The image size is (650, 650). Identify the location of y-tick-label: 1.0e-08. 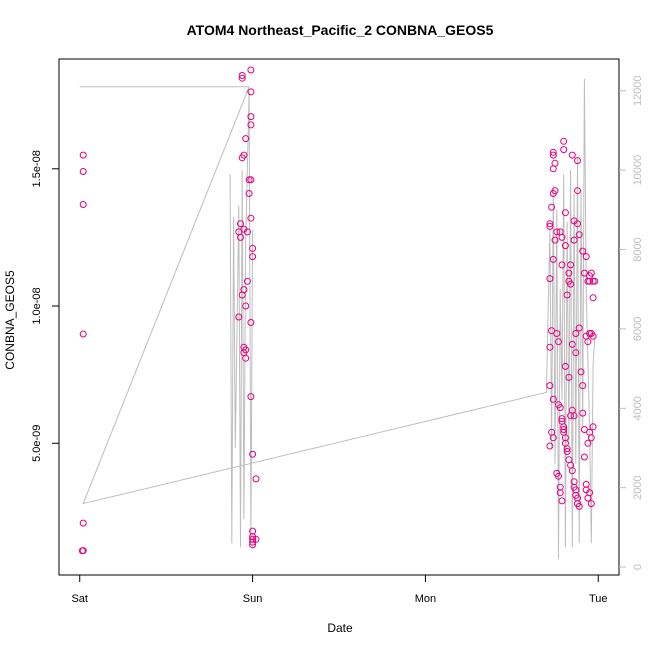
(37, 305).